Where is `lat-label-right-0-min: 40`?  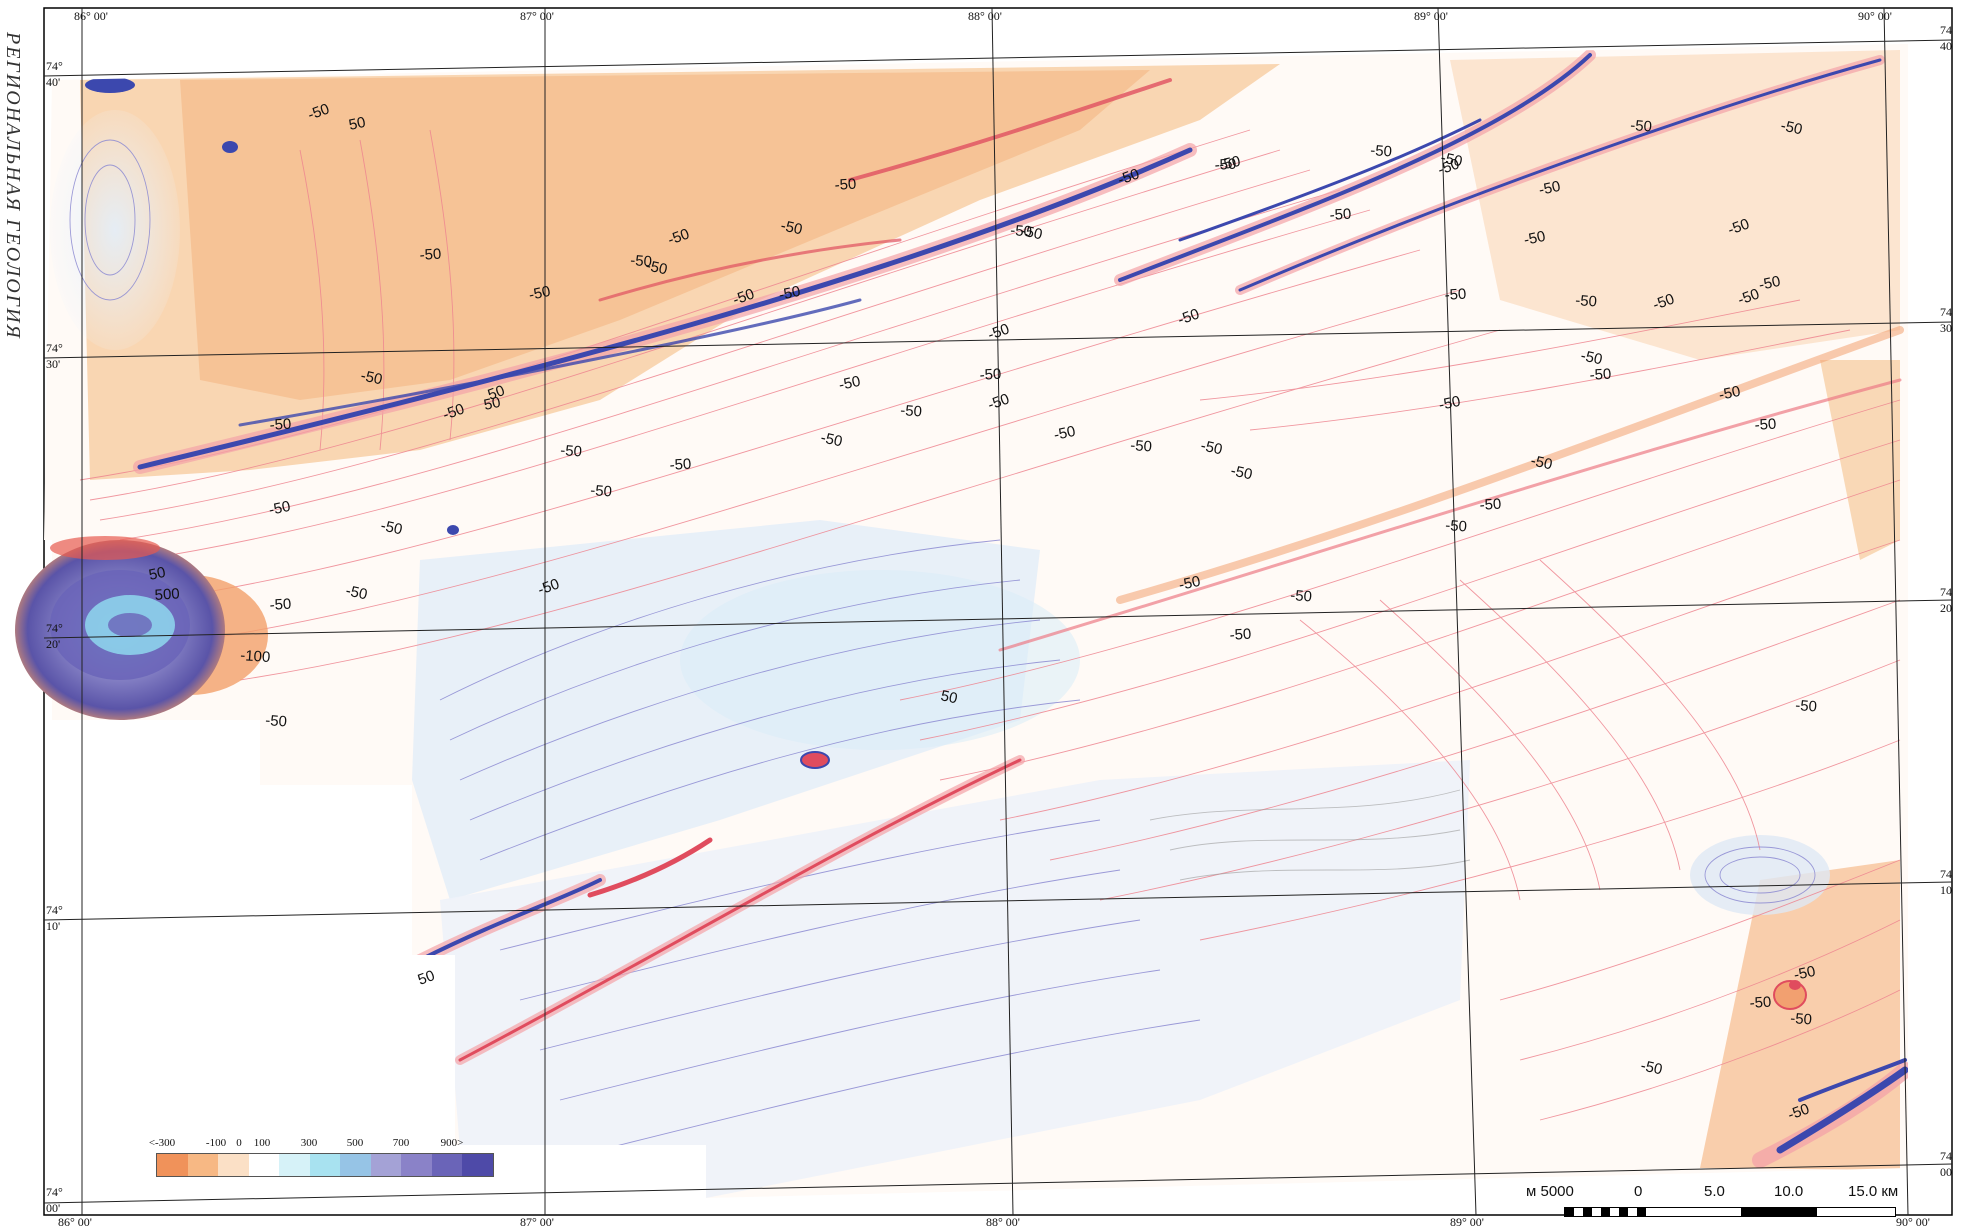 lat-label-right-0-min: 40 is located at coordinates (1946, 46).